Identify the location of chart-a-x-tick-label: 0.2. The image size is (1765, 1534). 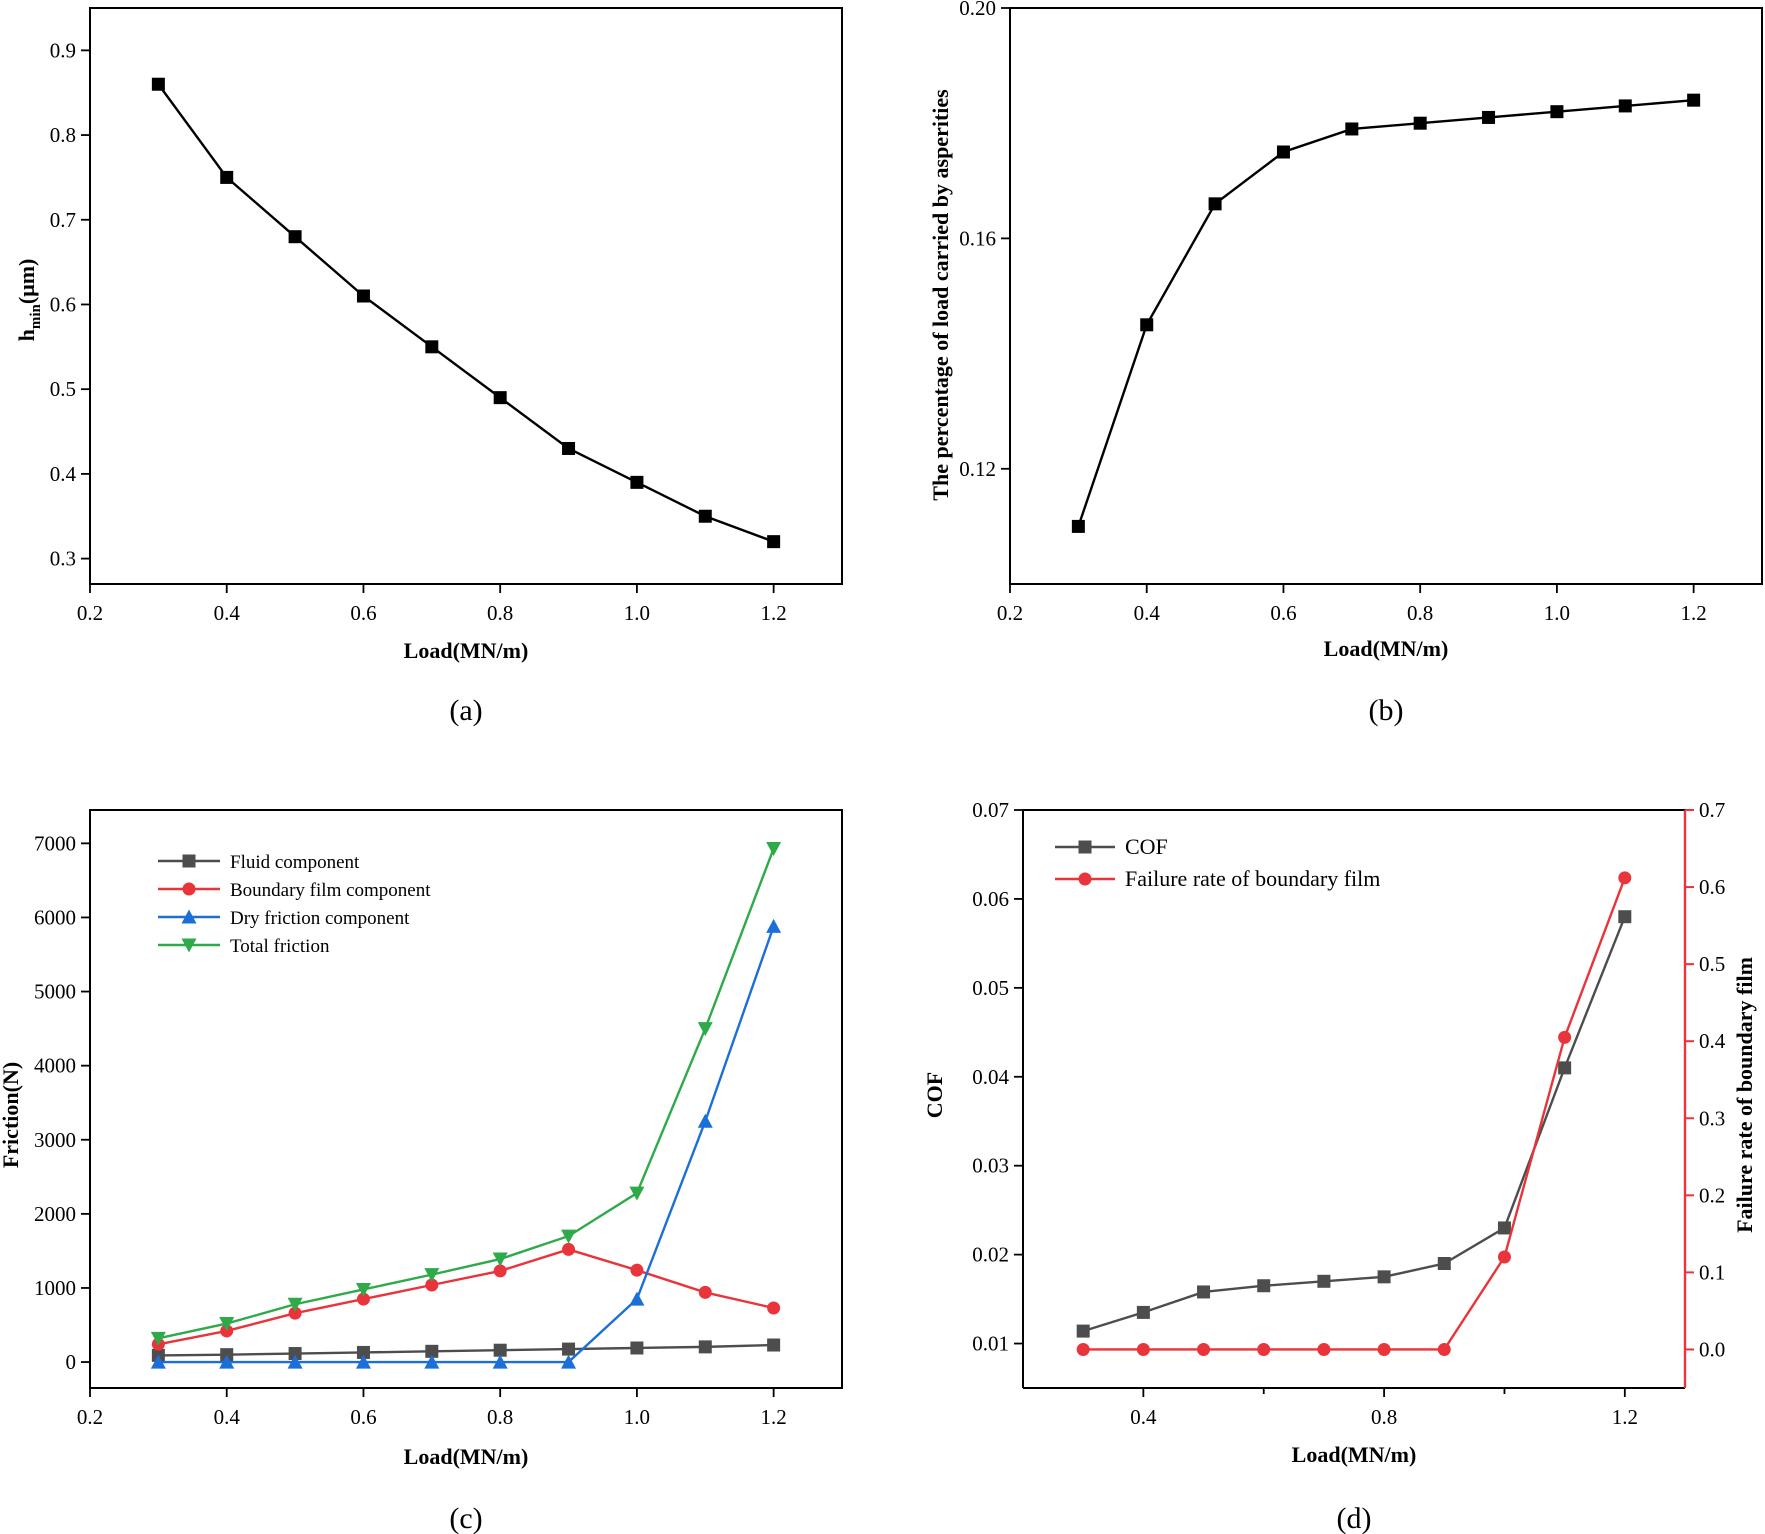
(90, 613).